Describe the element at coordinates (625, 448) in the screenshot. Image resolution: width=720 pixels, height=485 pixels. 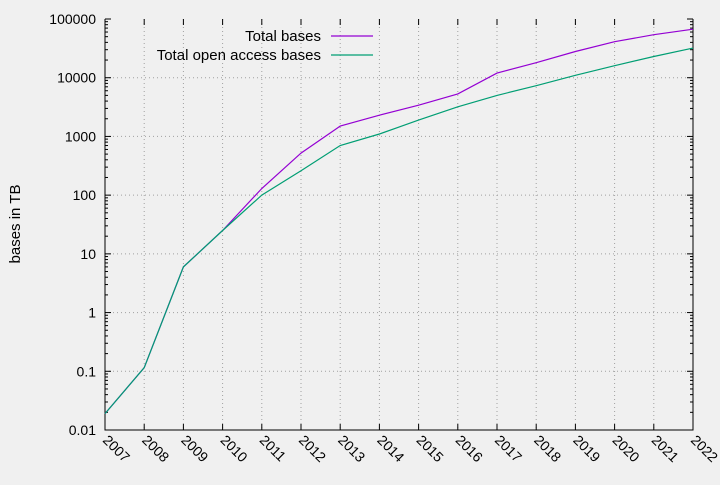
I see `x-tick-label: 2020` at that location.